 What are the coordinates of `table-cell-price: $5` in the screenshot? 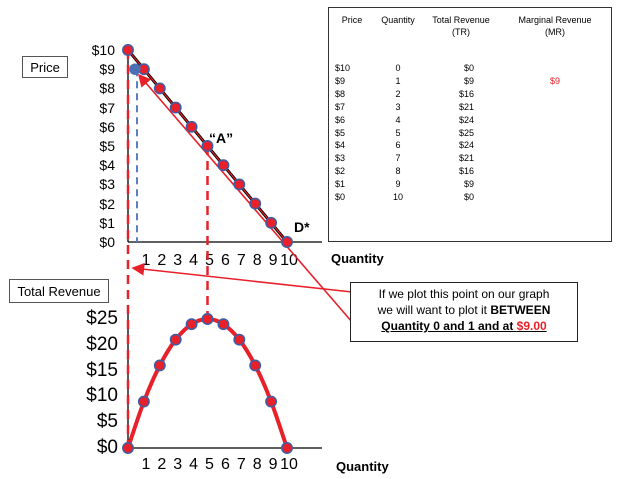 It's located at (340, 132).